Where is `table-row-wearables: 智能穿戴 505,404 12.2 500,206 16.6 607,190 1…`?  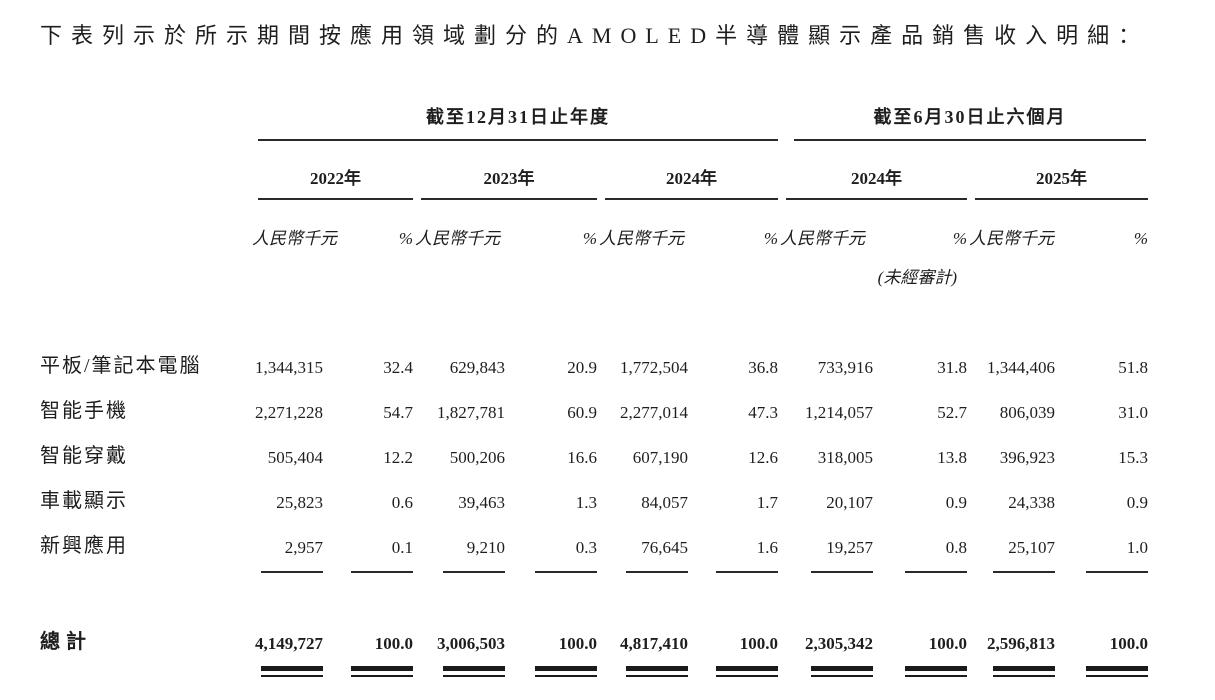 table-row-wearables: 智能穿戴 505,404 12.2 500,206 16.6 607,190 1… is located at coordinates (594, 450).